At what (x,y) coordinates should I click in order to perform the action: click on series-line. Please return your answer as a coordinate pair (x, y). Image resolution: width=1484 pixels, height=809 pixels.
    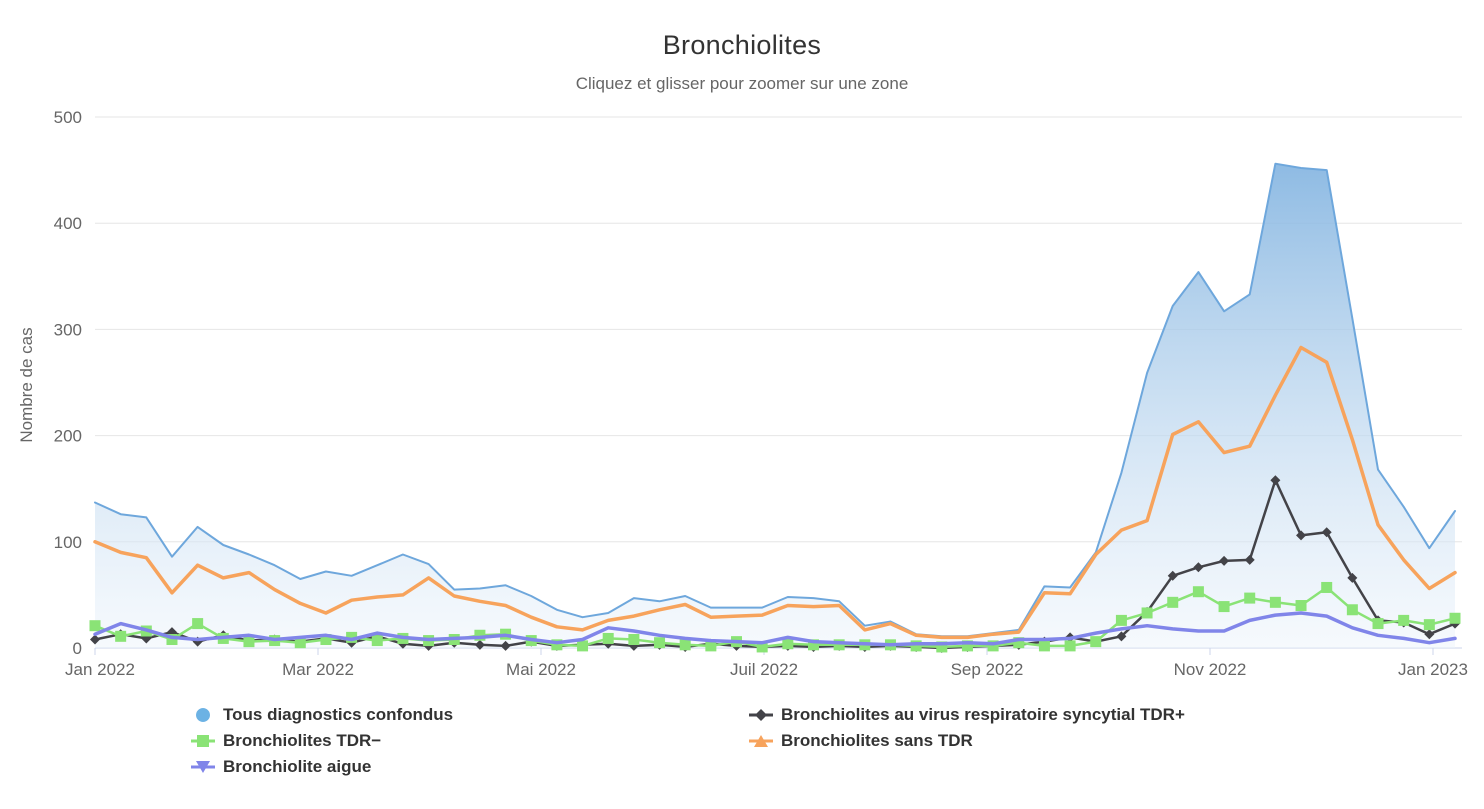
    Looking at the image, I should click on (775, 629).